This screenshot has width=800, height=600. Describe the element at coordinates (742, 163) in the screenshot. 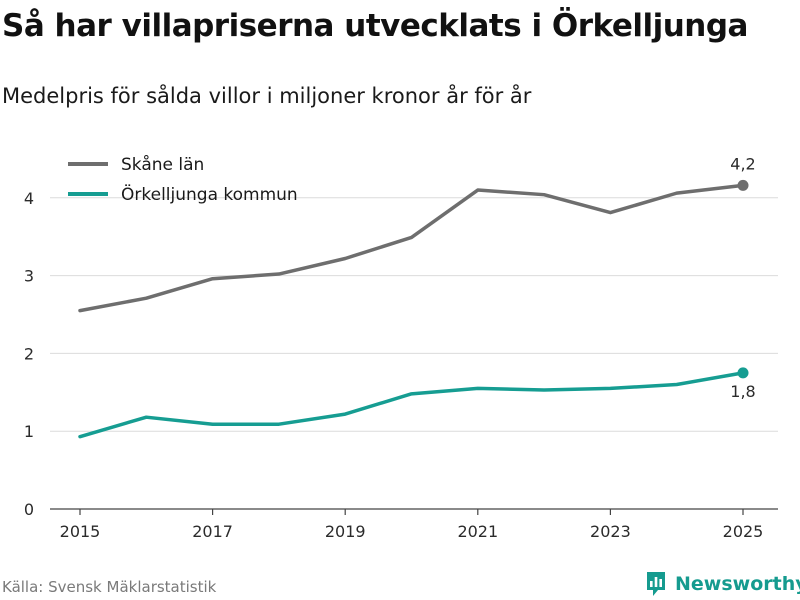

I see `series-end-label-0: 4,2` at that location.